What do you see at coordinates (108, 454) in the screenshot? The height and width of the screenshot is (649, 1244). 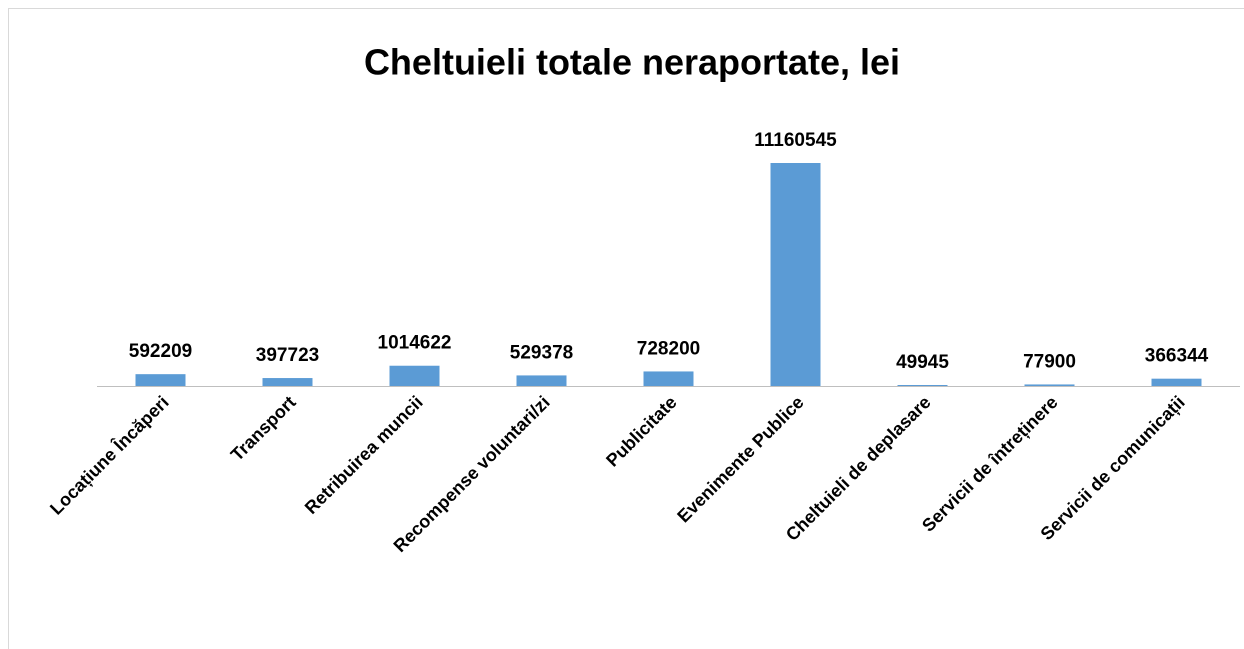 I see `x-tick-label: Locațiune Încăperi` at bounding box center [108, 454].